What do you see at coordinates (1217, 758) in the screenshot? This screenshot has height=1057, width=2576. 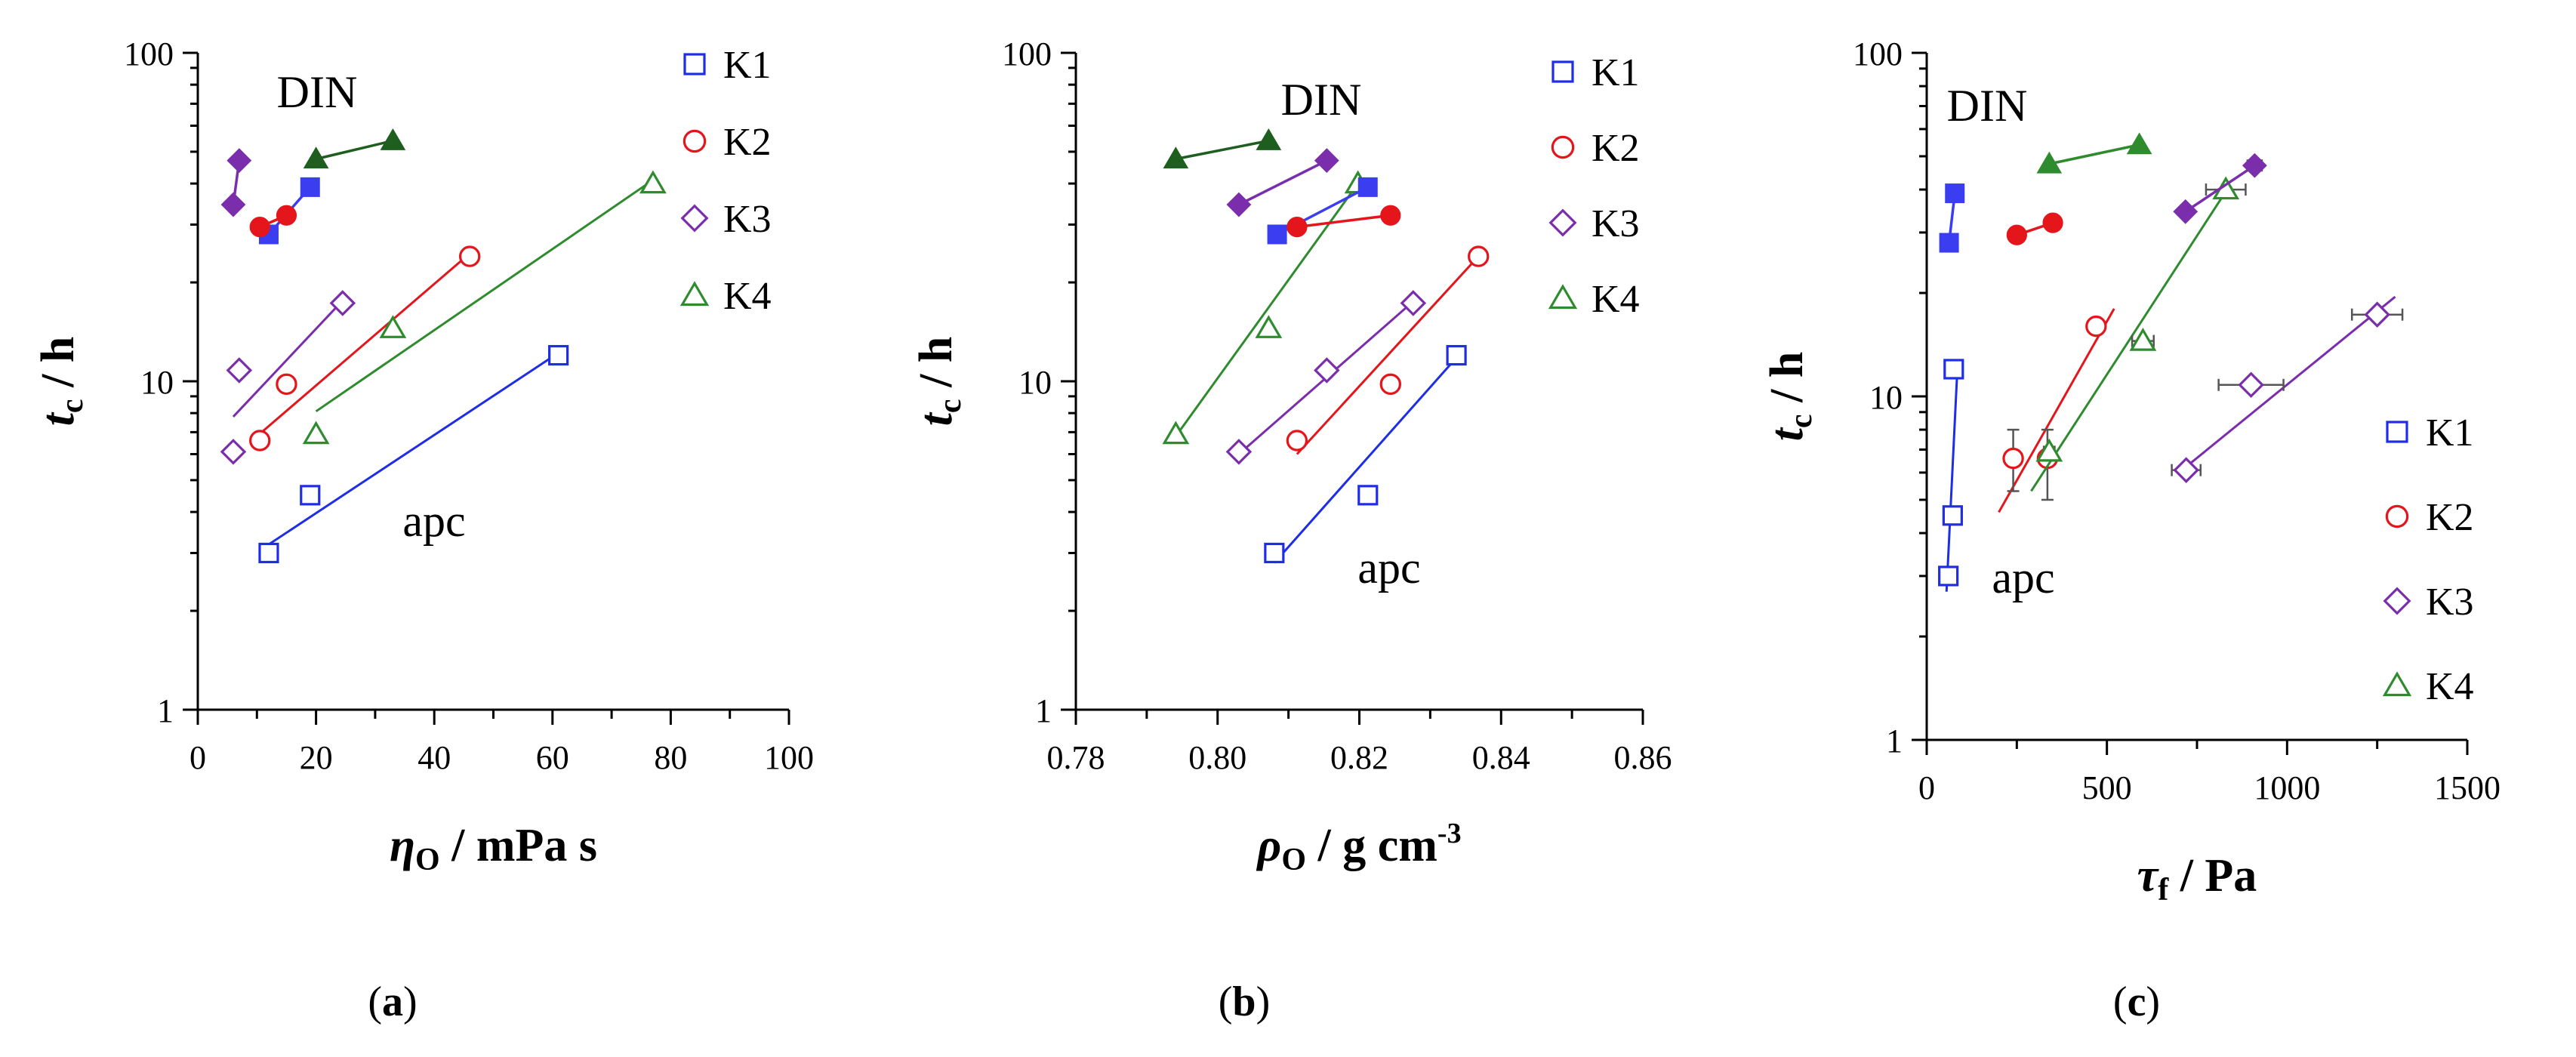 I see `x-tick-label: 0.80` at bounding box center [1217, 758].